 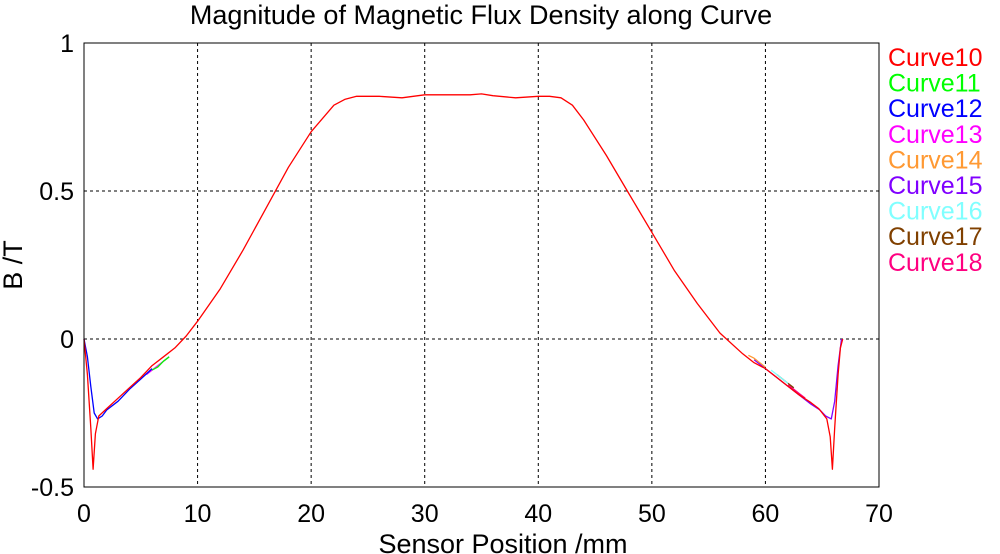 I want to click on x-tick-labels: 0 10 20 30 40 50 60 70, so click(x=485, y=514).